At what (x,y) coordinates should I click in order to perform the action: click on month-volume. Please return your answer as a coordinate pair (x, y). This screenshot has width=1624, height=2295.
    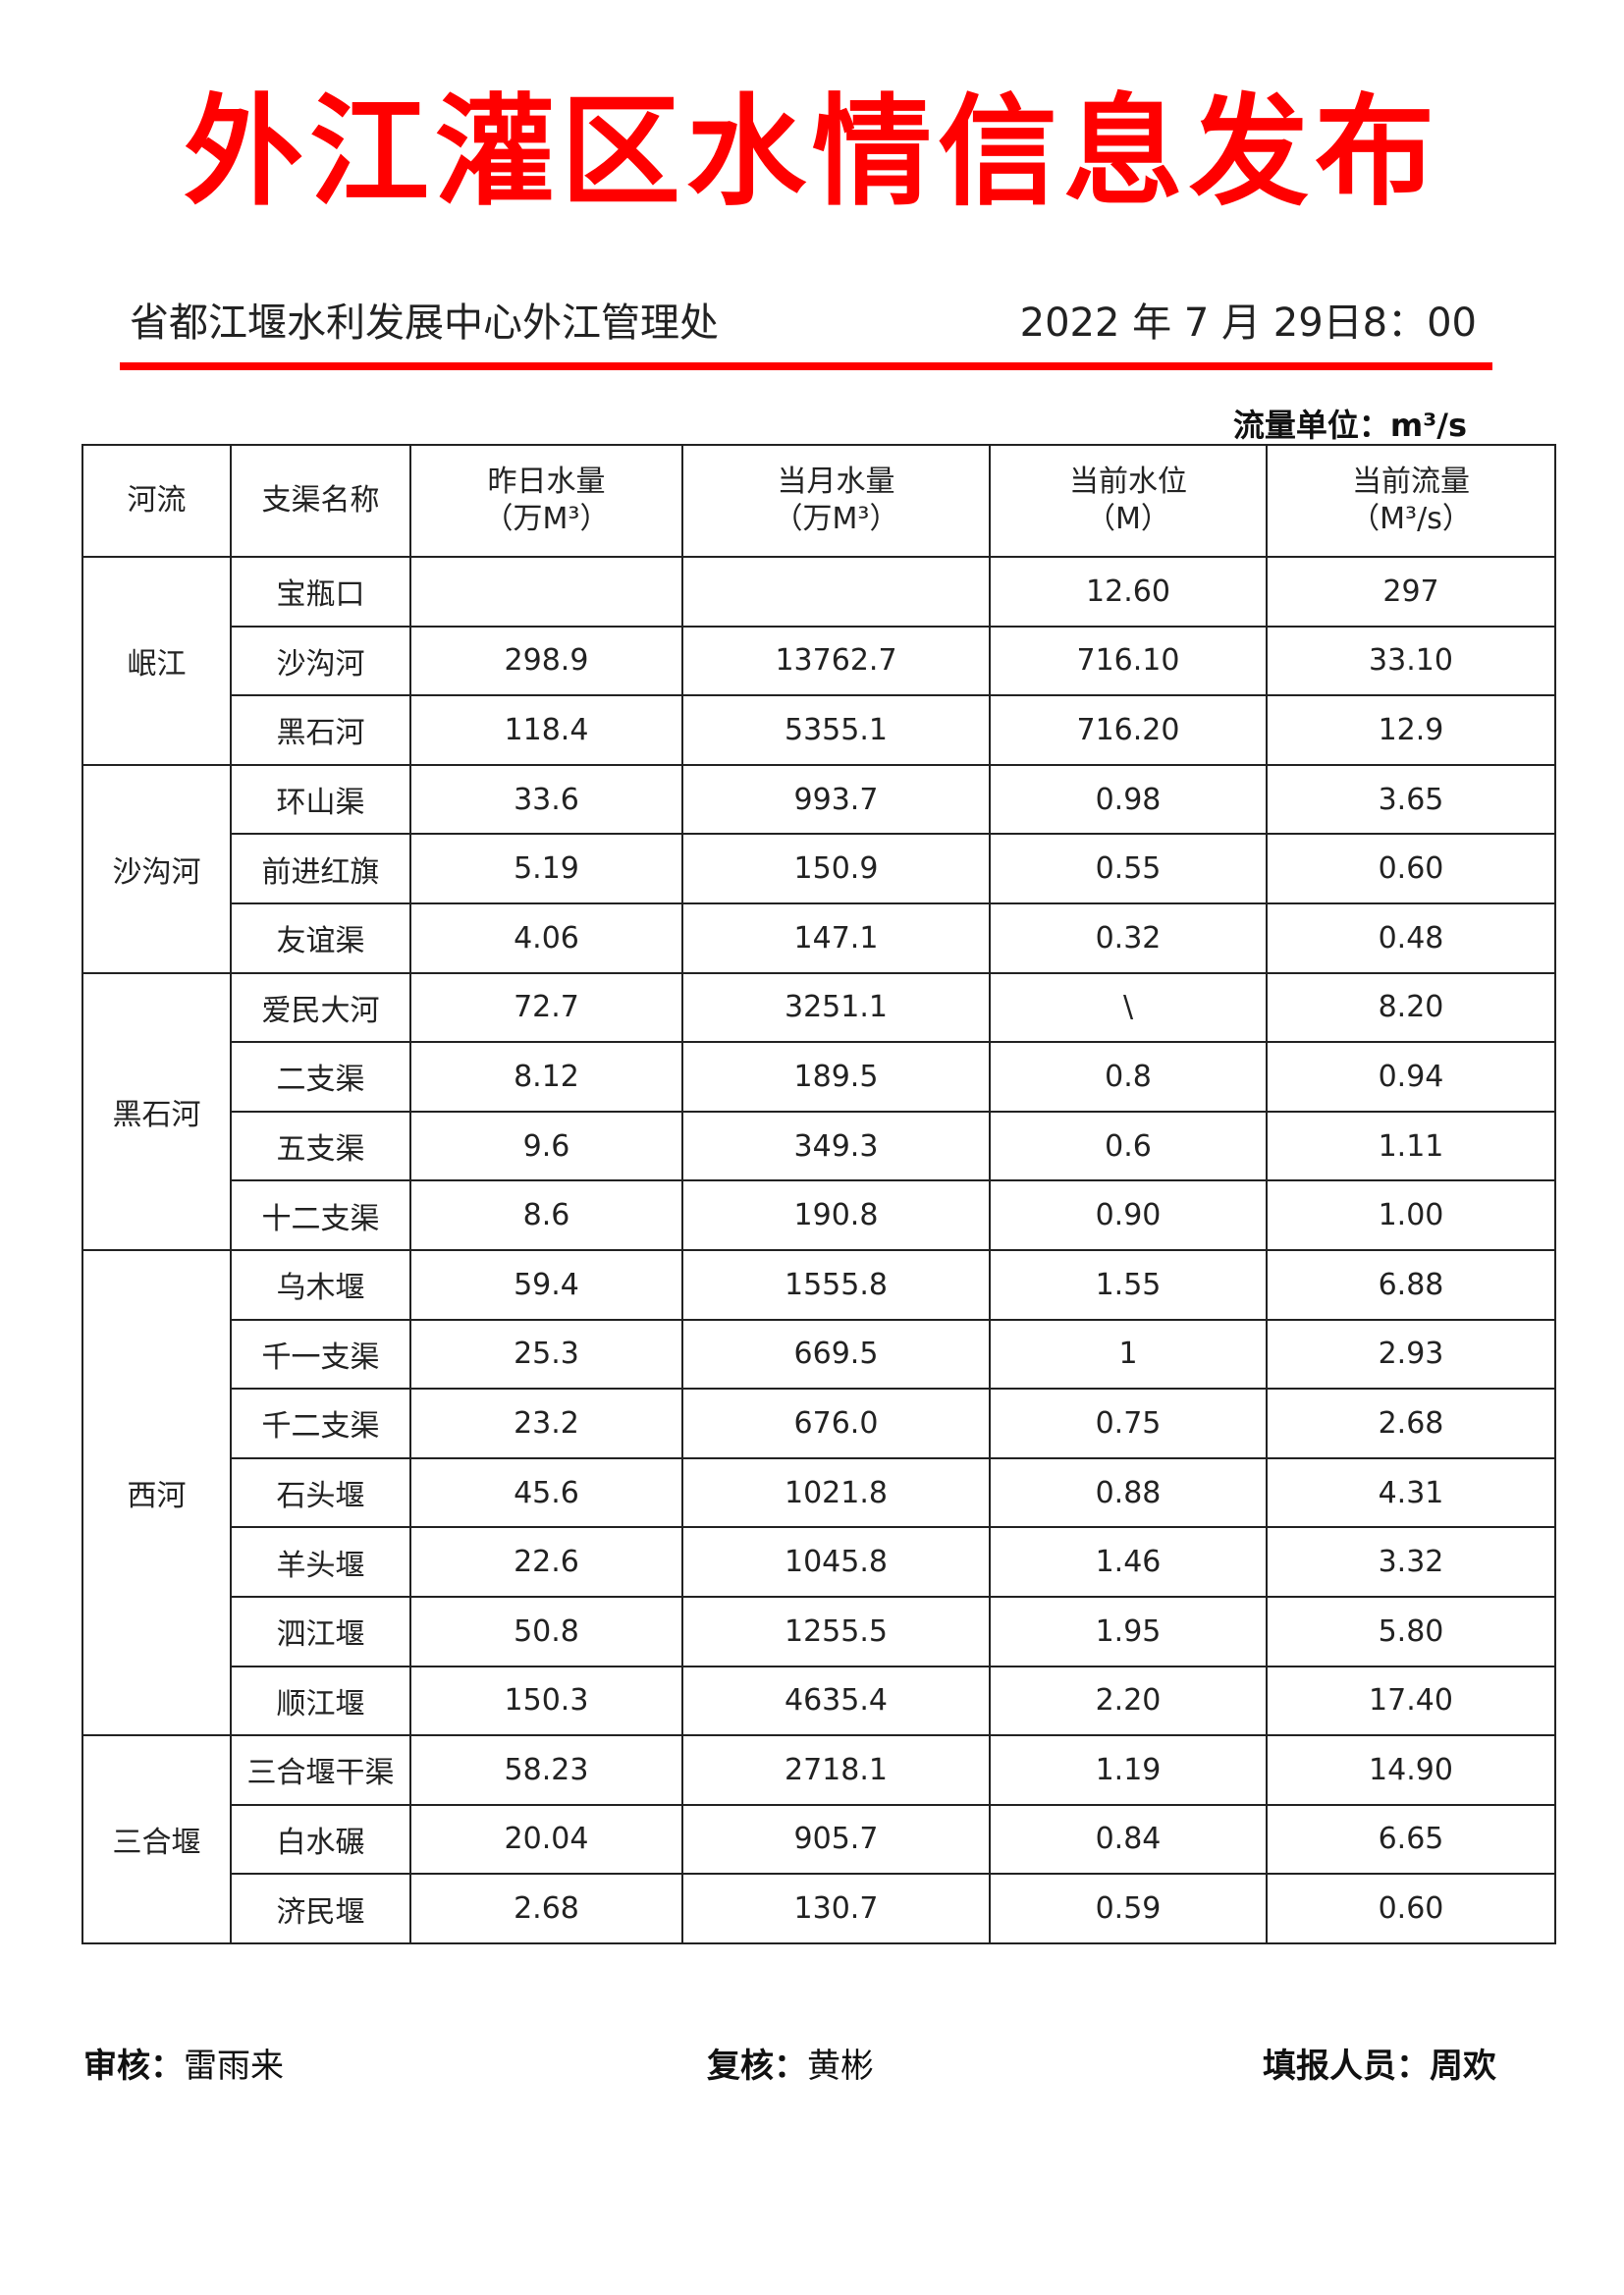
    Looking at the image, I should click on (836, 592).